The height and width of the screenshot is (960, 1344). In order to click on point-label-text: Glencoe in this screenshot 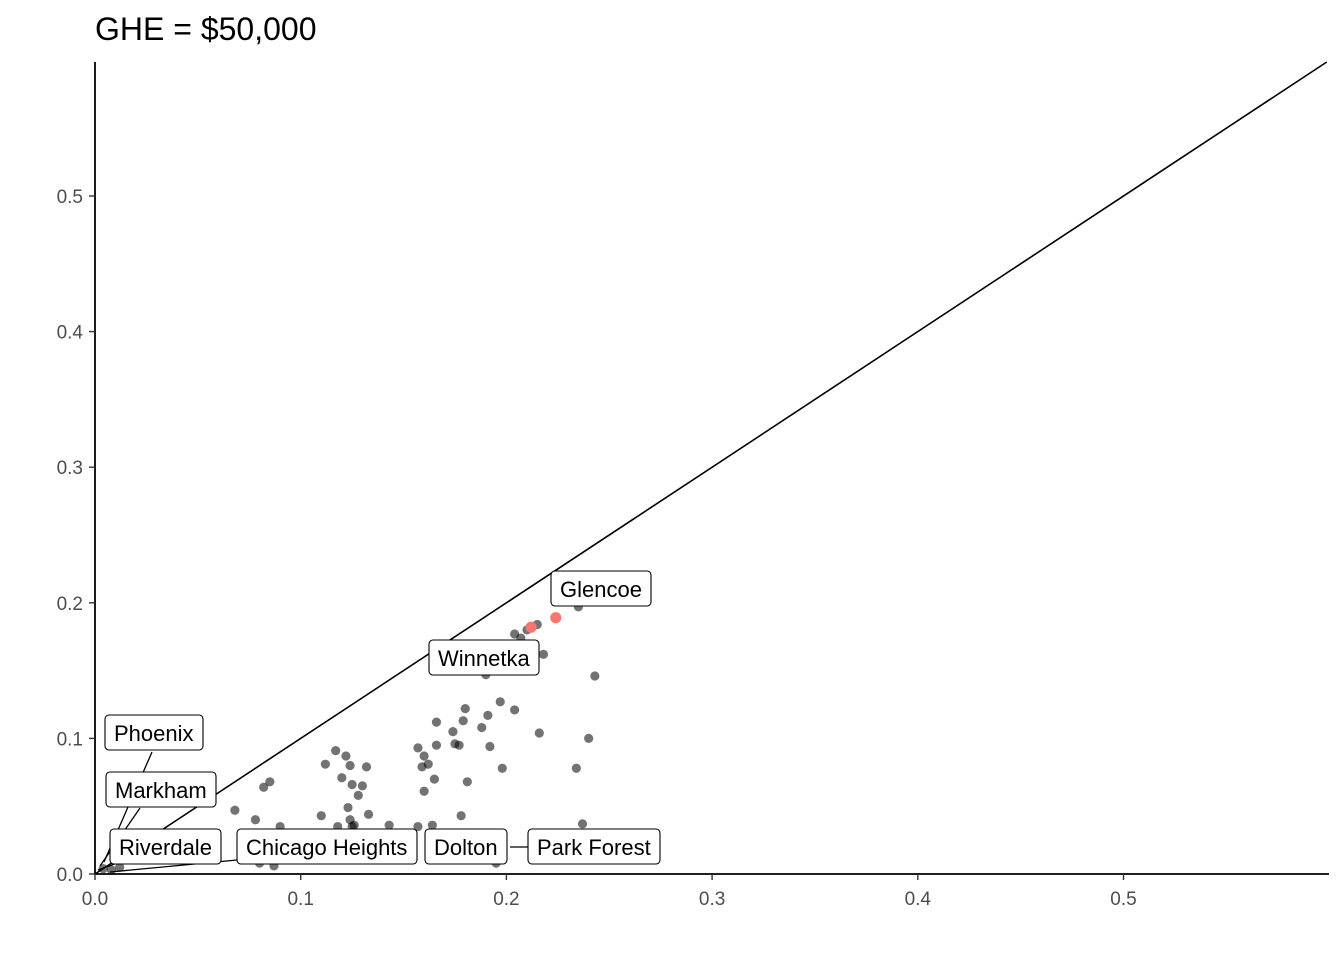, I will do `click(601, 589)`.